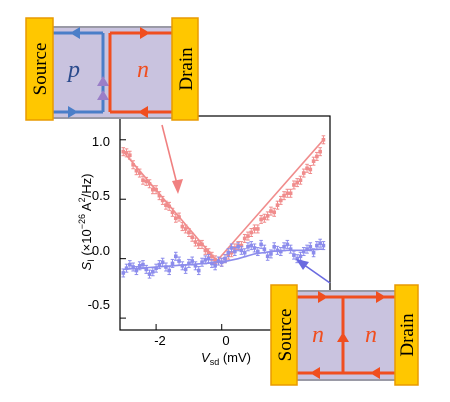 The height and width of the screenshot is (402, 450). I want to click on arrow-right-icon, so click(145, 33).